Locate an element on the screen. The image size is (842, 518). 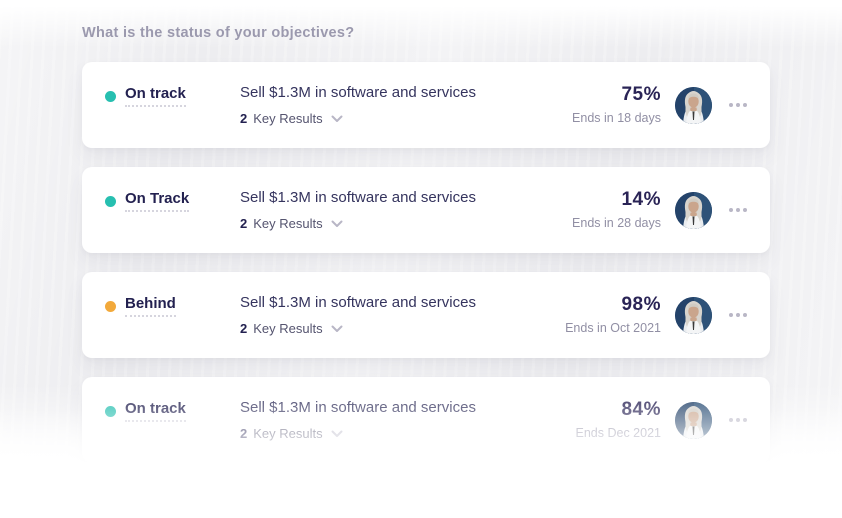
progress-percentage: 98% is located at coordinates (641, 304).